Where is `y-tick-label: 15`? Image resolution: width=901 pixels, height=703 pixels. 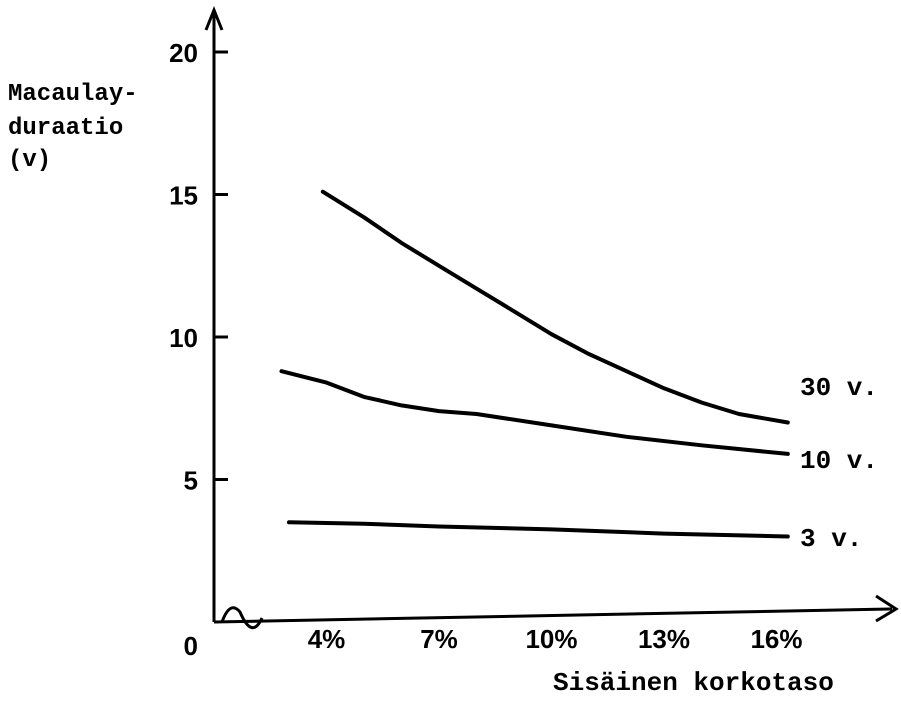 y-tick-label: 15 is located at coordinates (183, 196).